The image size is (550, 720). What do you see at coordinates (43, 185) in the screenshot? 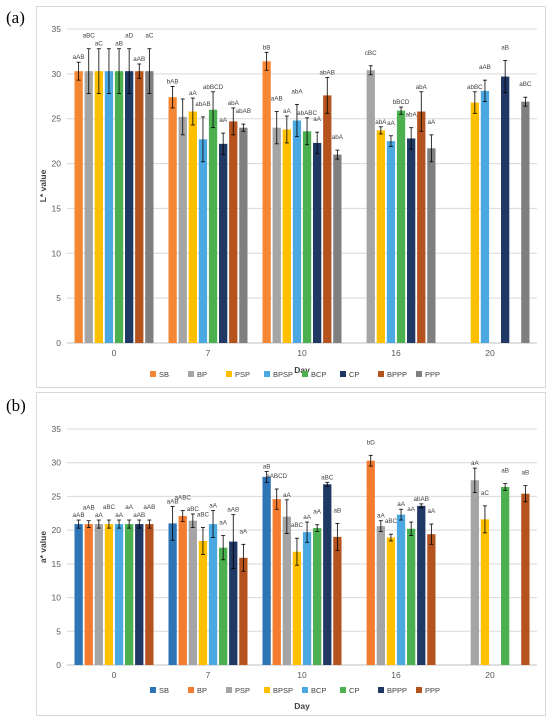
I see `y-axis-title: L* value` at bounding box center [43, 185].